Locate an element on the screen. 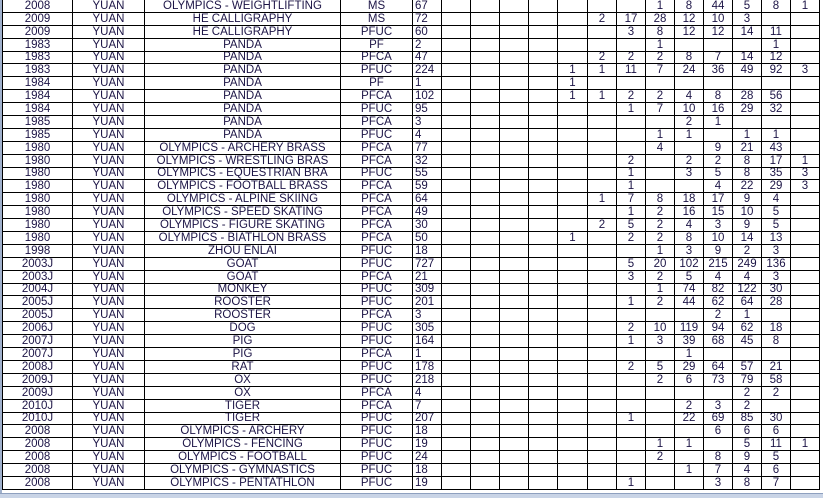  grade-count-cell: 14 is located at coordinates (747, 31).